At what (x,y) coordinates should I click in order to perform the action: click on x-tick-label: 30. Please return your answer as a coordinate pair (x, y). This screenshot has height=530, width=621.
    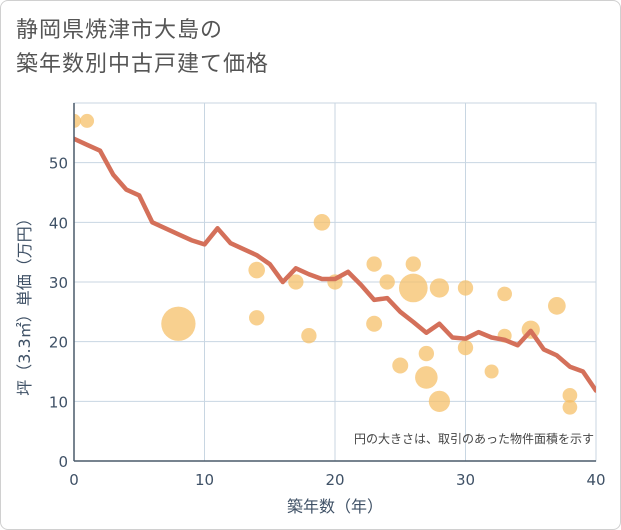
    Looking at the image, I should click on (465, 480).